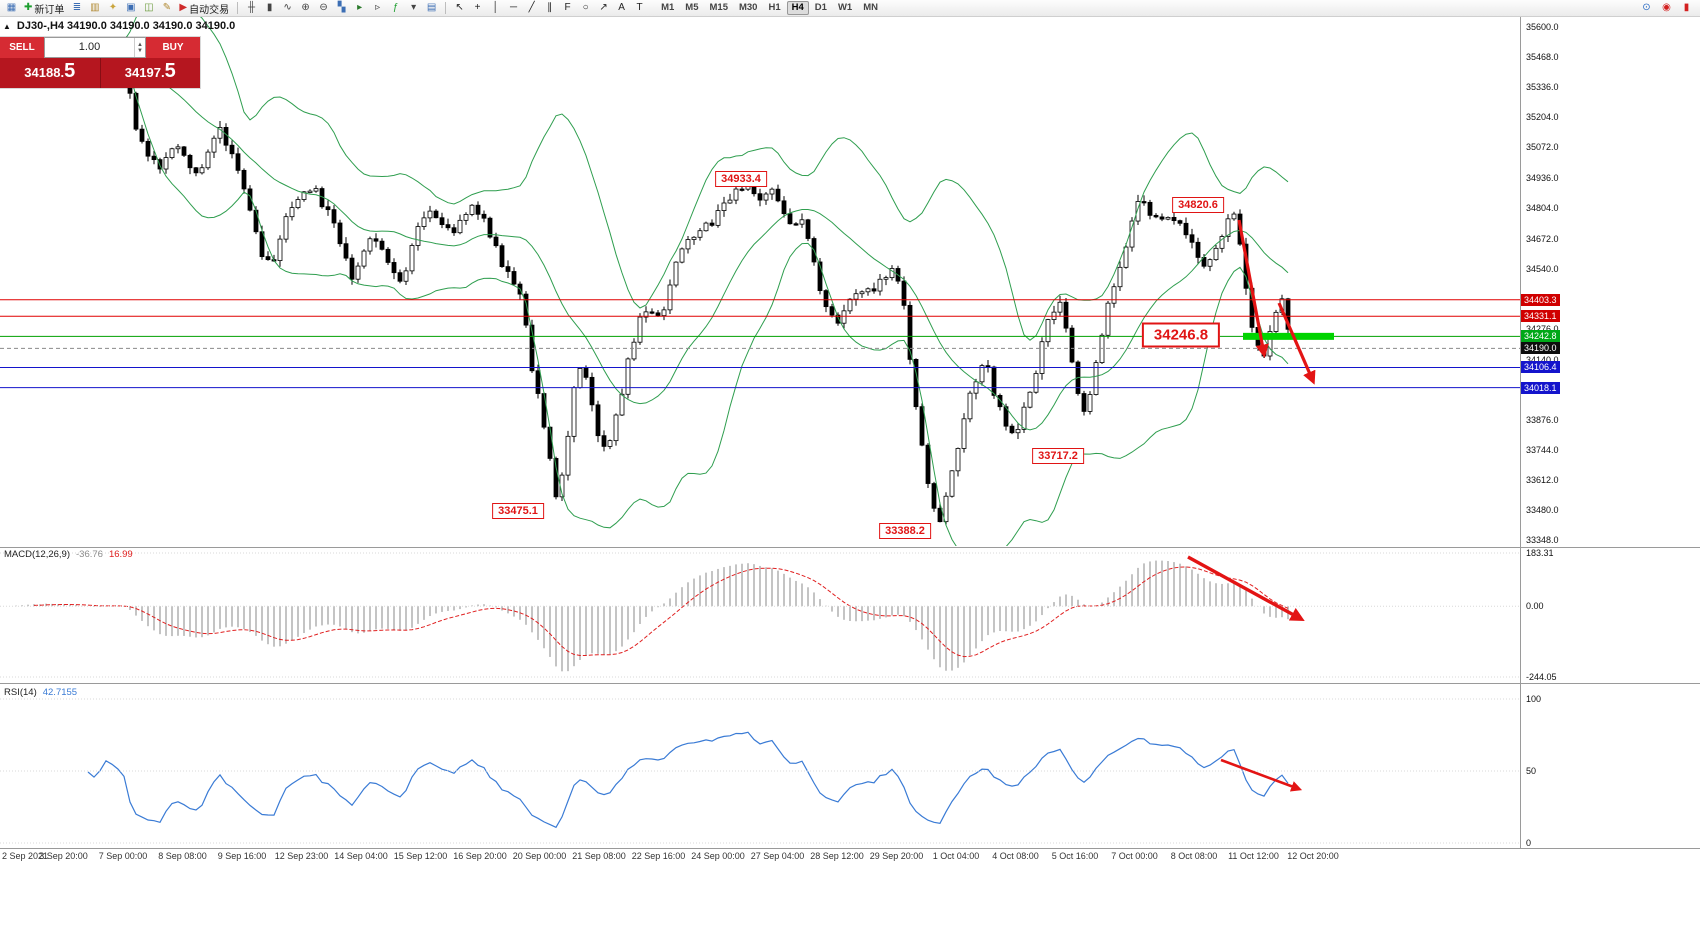  Describe the element at coordinates (431, 8) in the screenshot. I see `templates-icon: ▤` at that location.